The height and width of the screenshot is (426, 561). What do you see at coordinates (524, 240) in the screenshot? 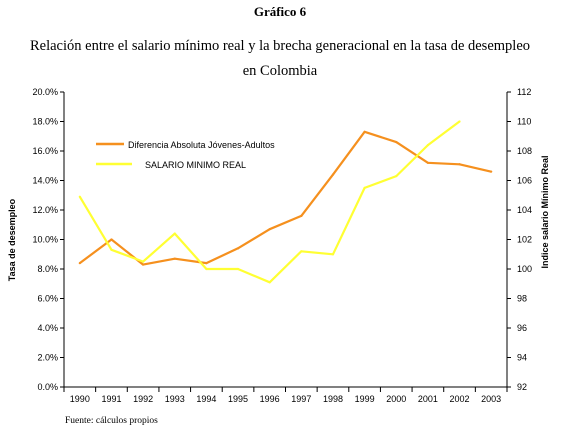
I see `right-tick-label: 102` at bounding box center [524, 240].